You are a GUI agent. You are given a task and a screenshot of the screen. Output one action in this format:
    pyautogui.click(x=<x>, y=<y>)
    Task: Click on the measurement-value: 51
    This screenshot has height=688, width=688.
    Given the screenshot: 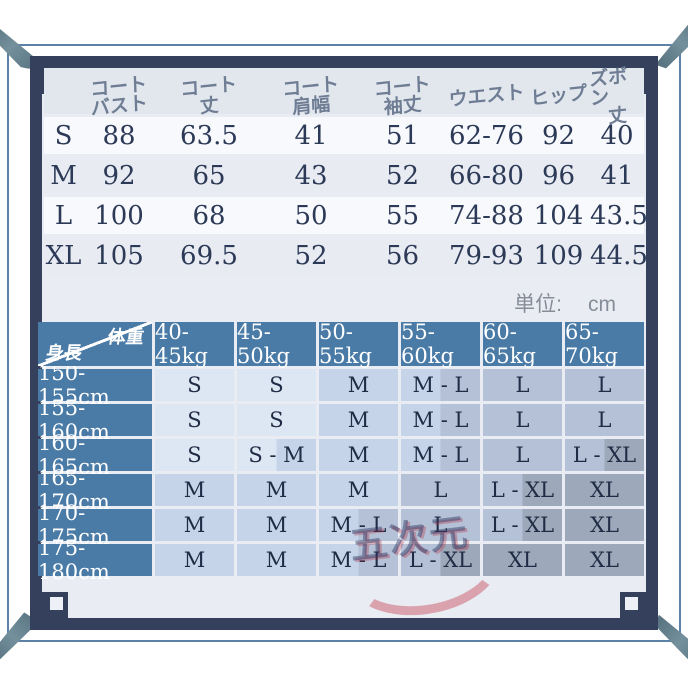 What is the action you would take?
    pyautogui.click(x=402, y=135)
    